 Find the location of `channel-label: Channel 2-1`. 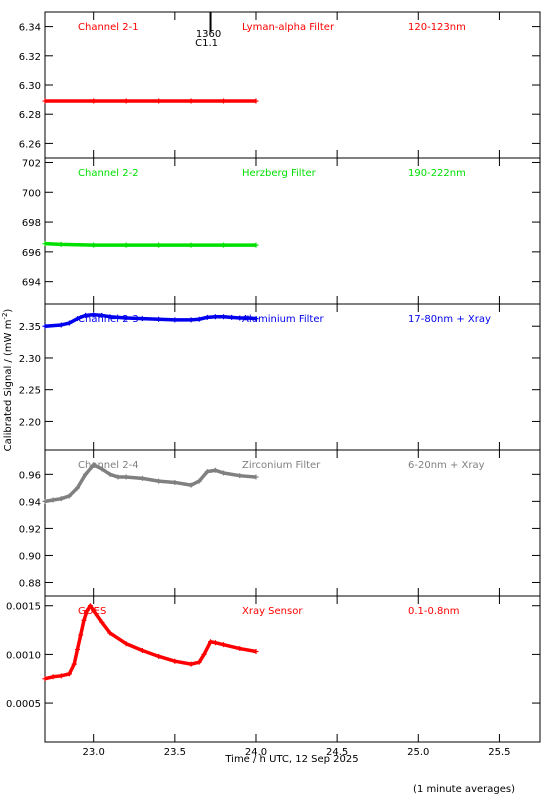

channel-label: Channel 2-1 is located at coordinates (108, 27).